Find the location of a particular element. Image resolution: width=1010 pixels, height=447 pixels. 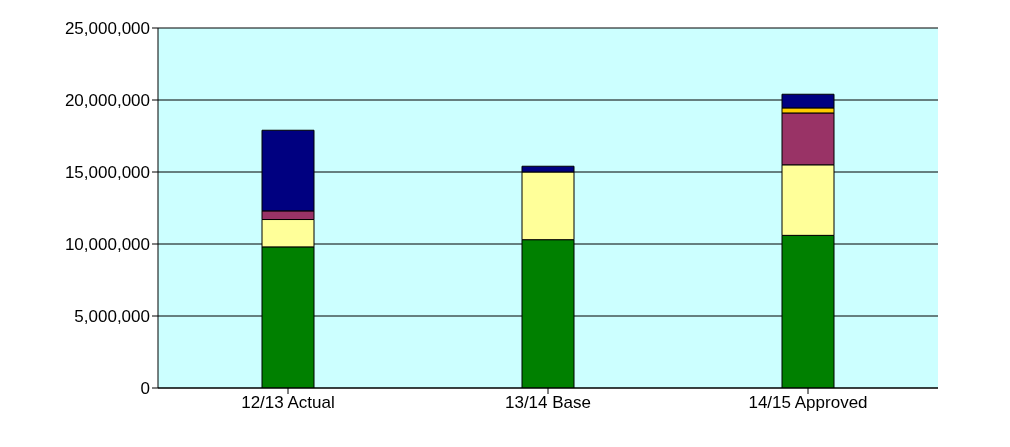

y-tick-label: 25,000,000 is located at coordinates (107, 29).